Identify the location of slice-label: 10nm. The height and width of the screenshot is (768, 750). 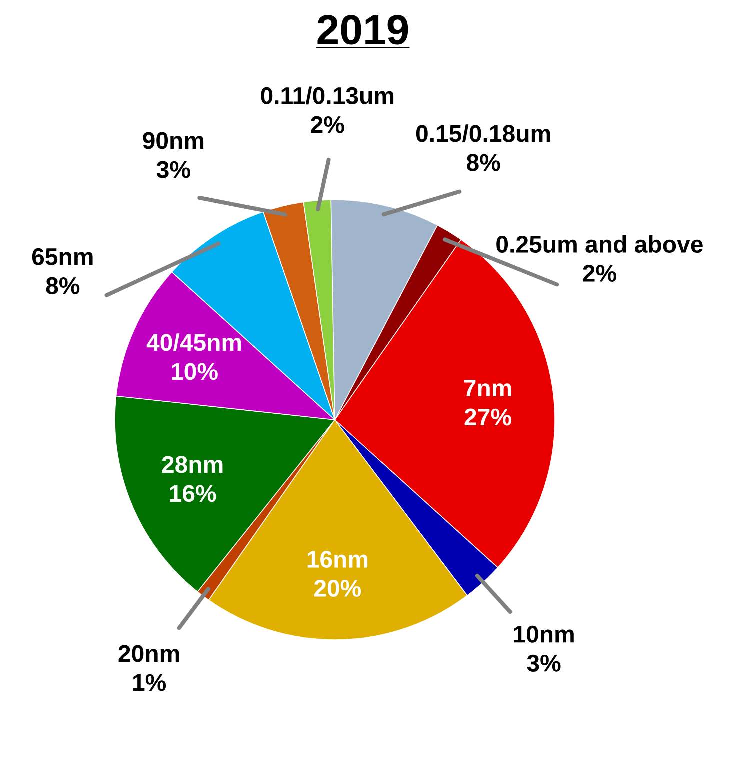
(544, 634).